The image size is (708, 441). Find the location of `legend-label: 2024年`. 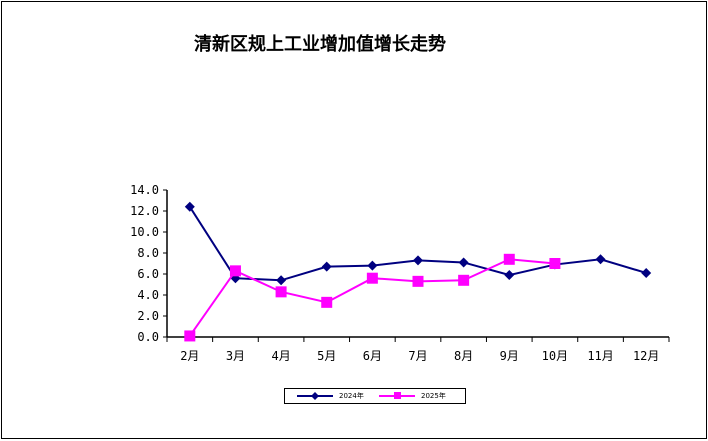

legend-label: 2024年 is located at coordinates (351, 396).